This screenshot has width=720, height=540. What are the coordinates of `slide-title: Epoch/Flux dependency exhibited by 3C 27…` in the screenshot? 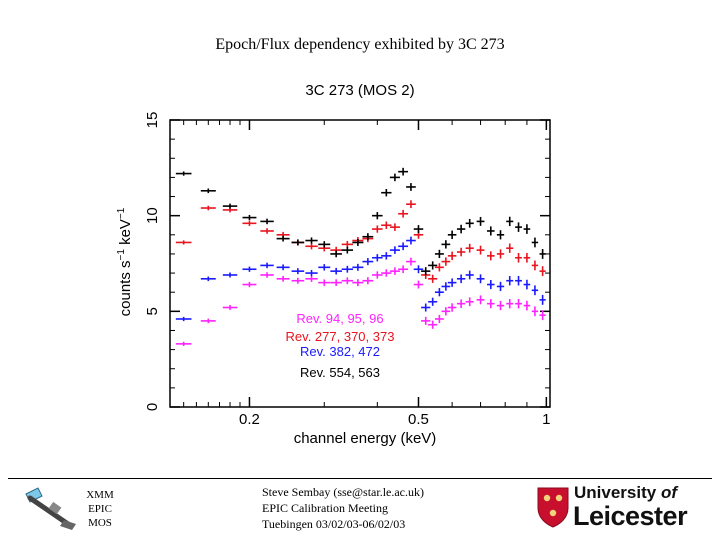 It's located at (360, 44).